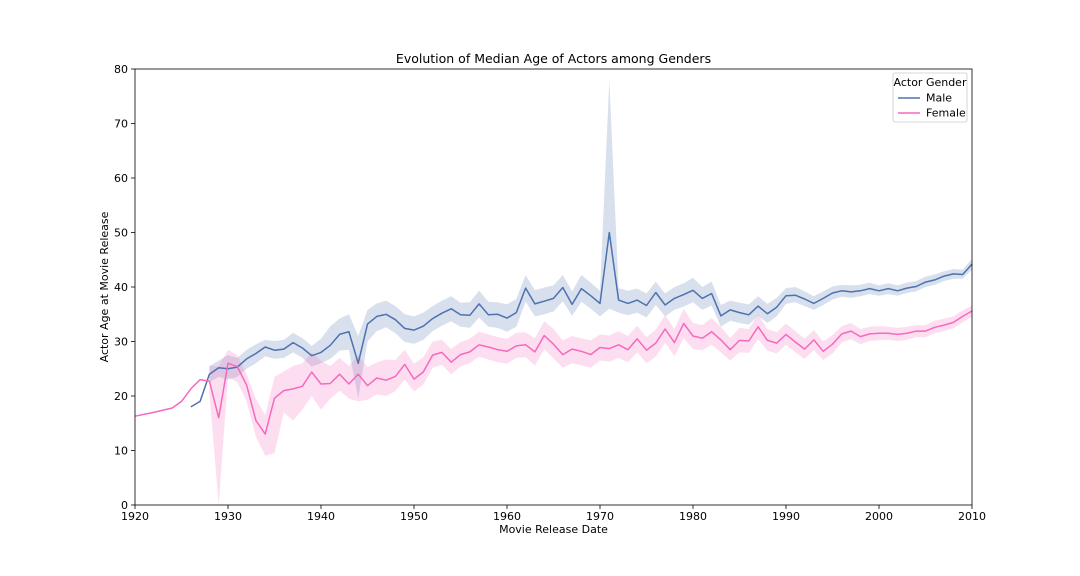 The width and height of the screenshot is (1080, 576). I want to click on y-tick-label: 60, so click(121, 178).